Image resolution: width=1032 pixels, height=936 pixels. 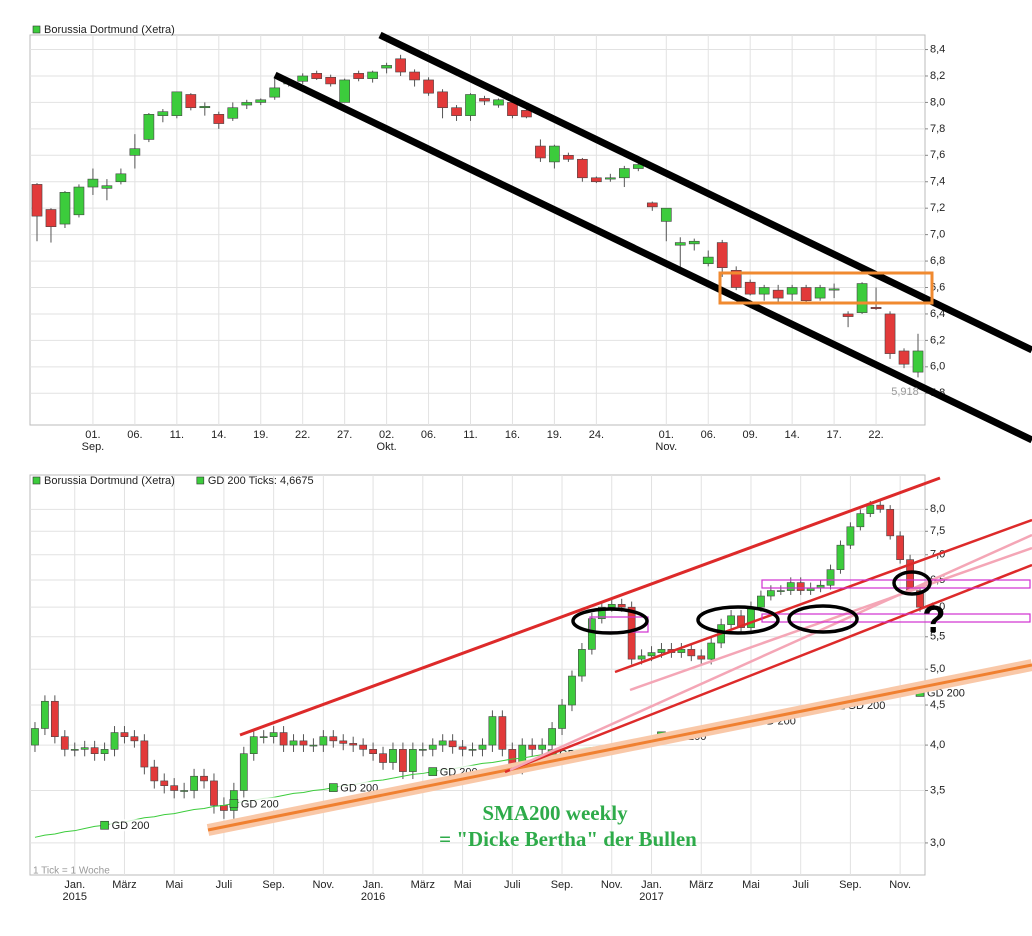 I want to click on x-tick-label: 16., so click(x=512, y=435).